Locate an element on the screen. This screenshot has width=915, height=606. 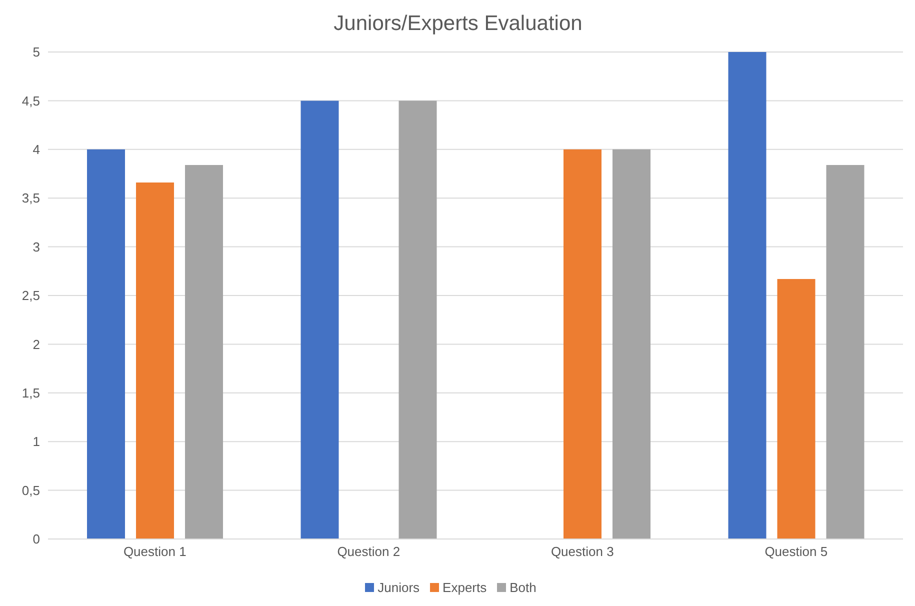
x-tick-label: Question 2 is located at coordinates (368, 552).